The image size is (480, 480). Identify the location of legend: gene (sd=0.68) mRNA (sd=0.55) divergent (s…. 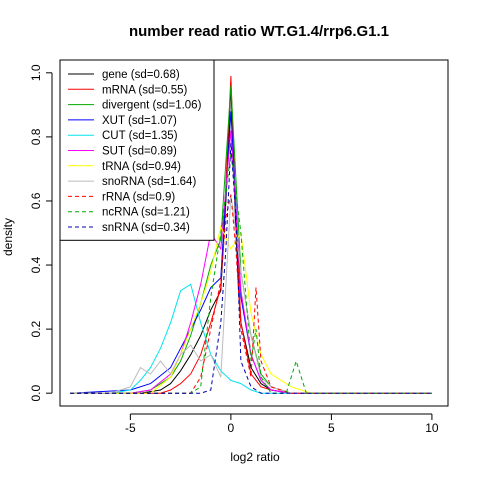
(137, 150).